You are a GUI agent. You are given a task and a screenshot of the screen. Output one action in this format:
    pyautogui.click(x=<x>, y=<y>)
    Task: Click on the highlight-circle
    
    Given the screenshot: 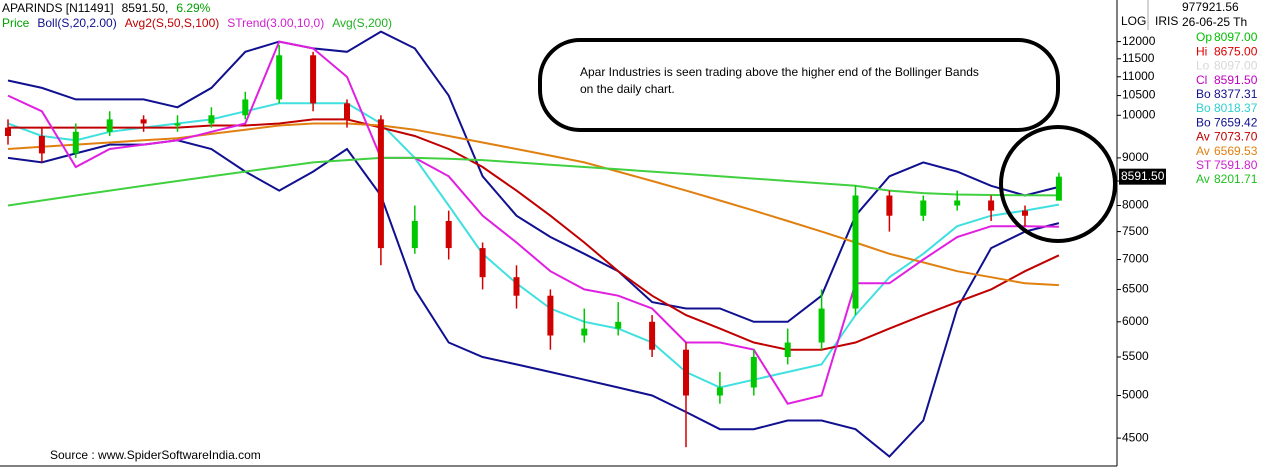 What is the action you would take?
    pyautogui.click(x=1058, y=184)
    